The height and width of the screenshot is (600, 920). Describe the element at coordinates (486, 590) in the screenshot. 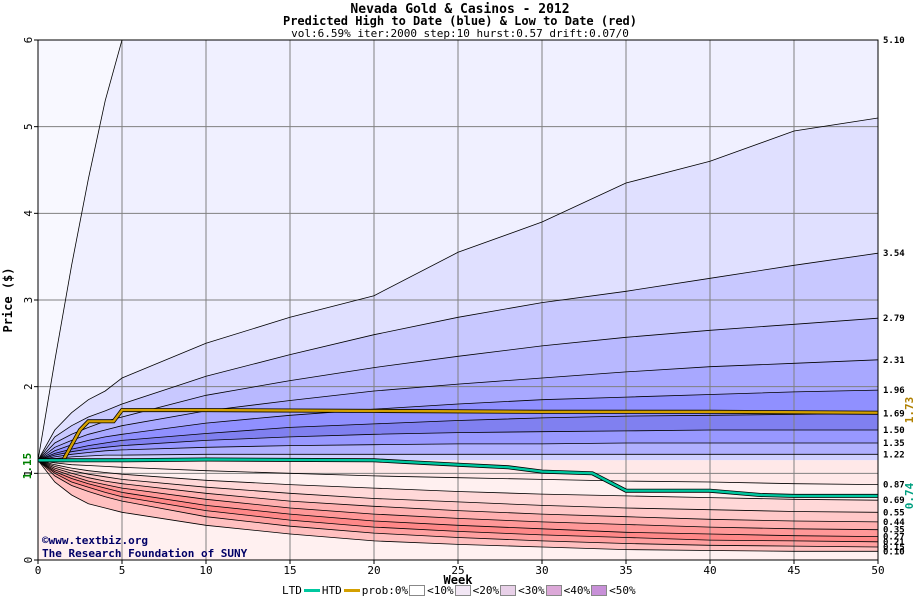

I see `legend-bin-1: <20%` at that location.